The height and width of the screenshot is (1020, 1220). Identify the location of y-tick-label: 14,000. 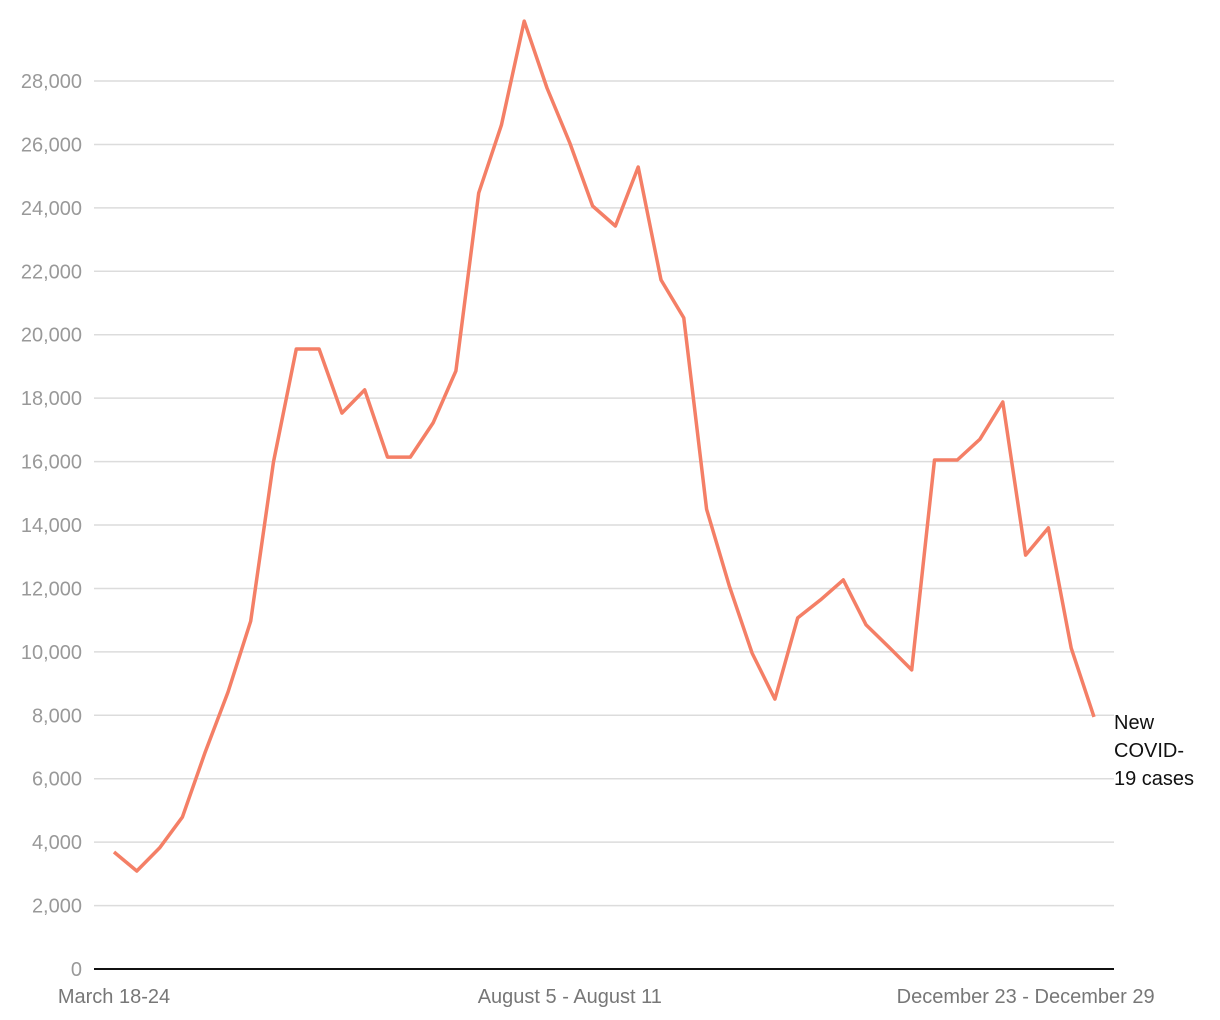
(51, 526).